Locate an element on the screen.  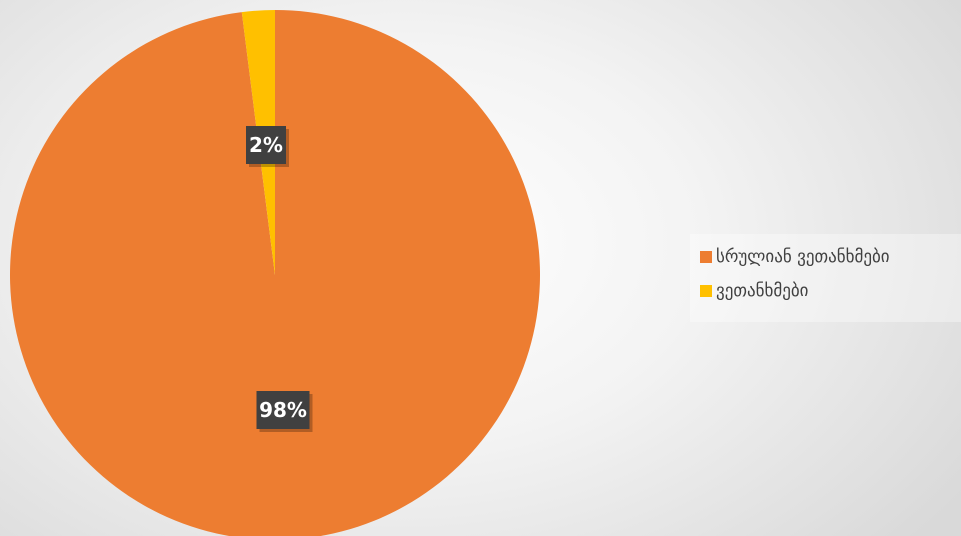
legend-item-fully-agree: სრულიან ვეთანხმები is located at coordinates (825, 257).